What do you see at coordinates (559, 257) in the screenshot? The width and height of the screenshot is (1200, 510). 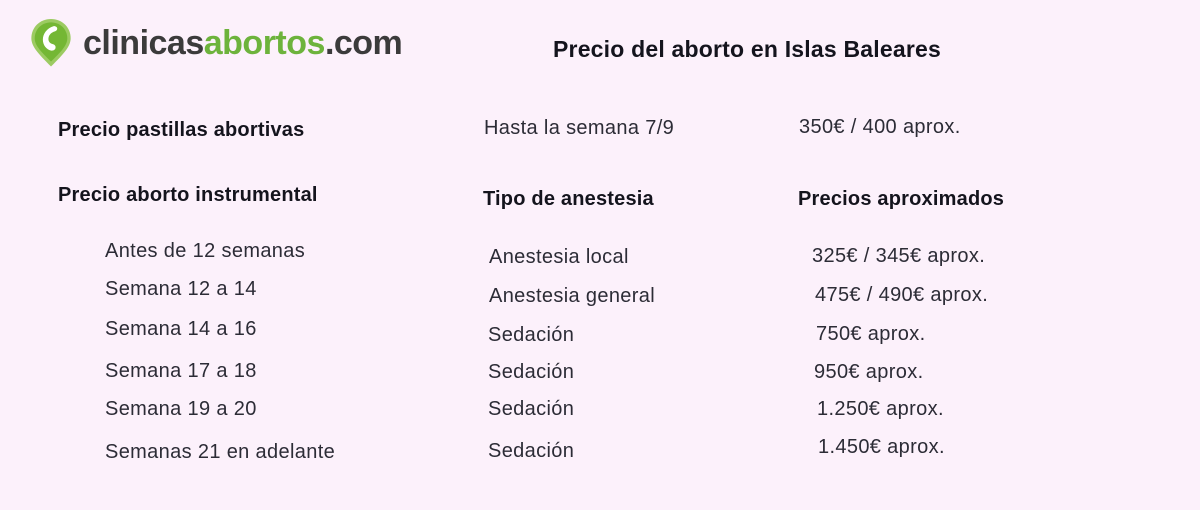 I see `anesthesia-label-row-1: Anestesia local` at bounding box center [559, 257].